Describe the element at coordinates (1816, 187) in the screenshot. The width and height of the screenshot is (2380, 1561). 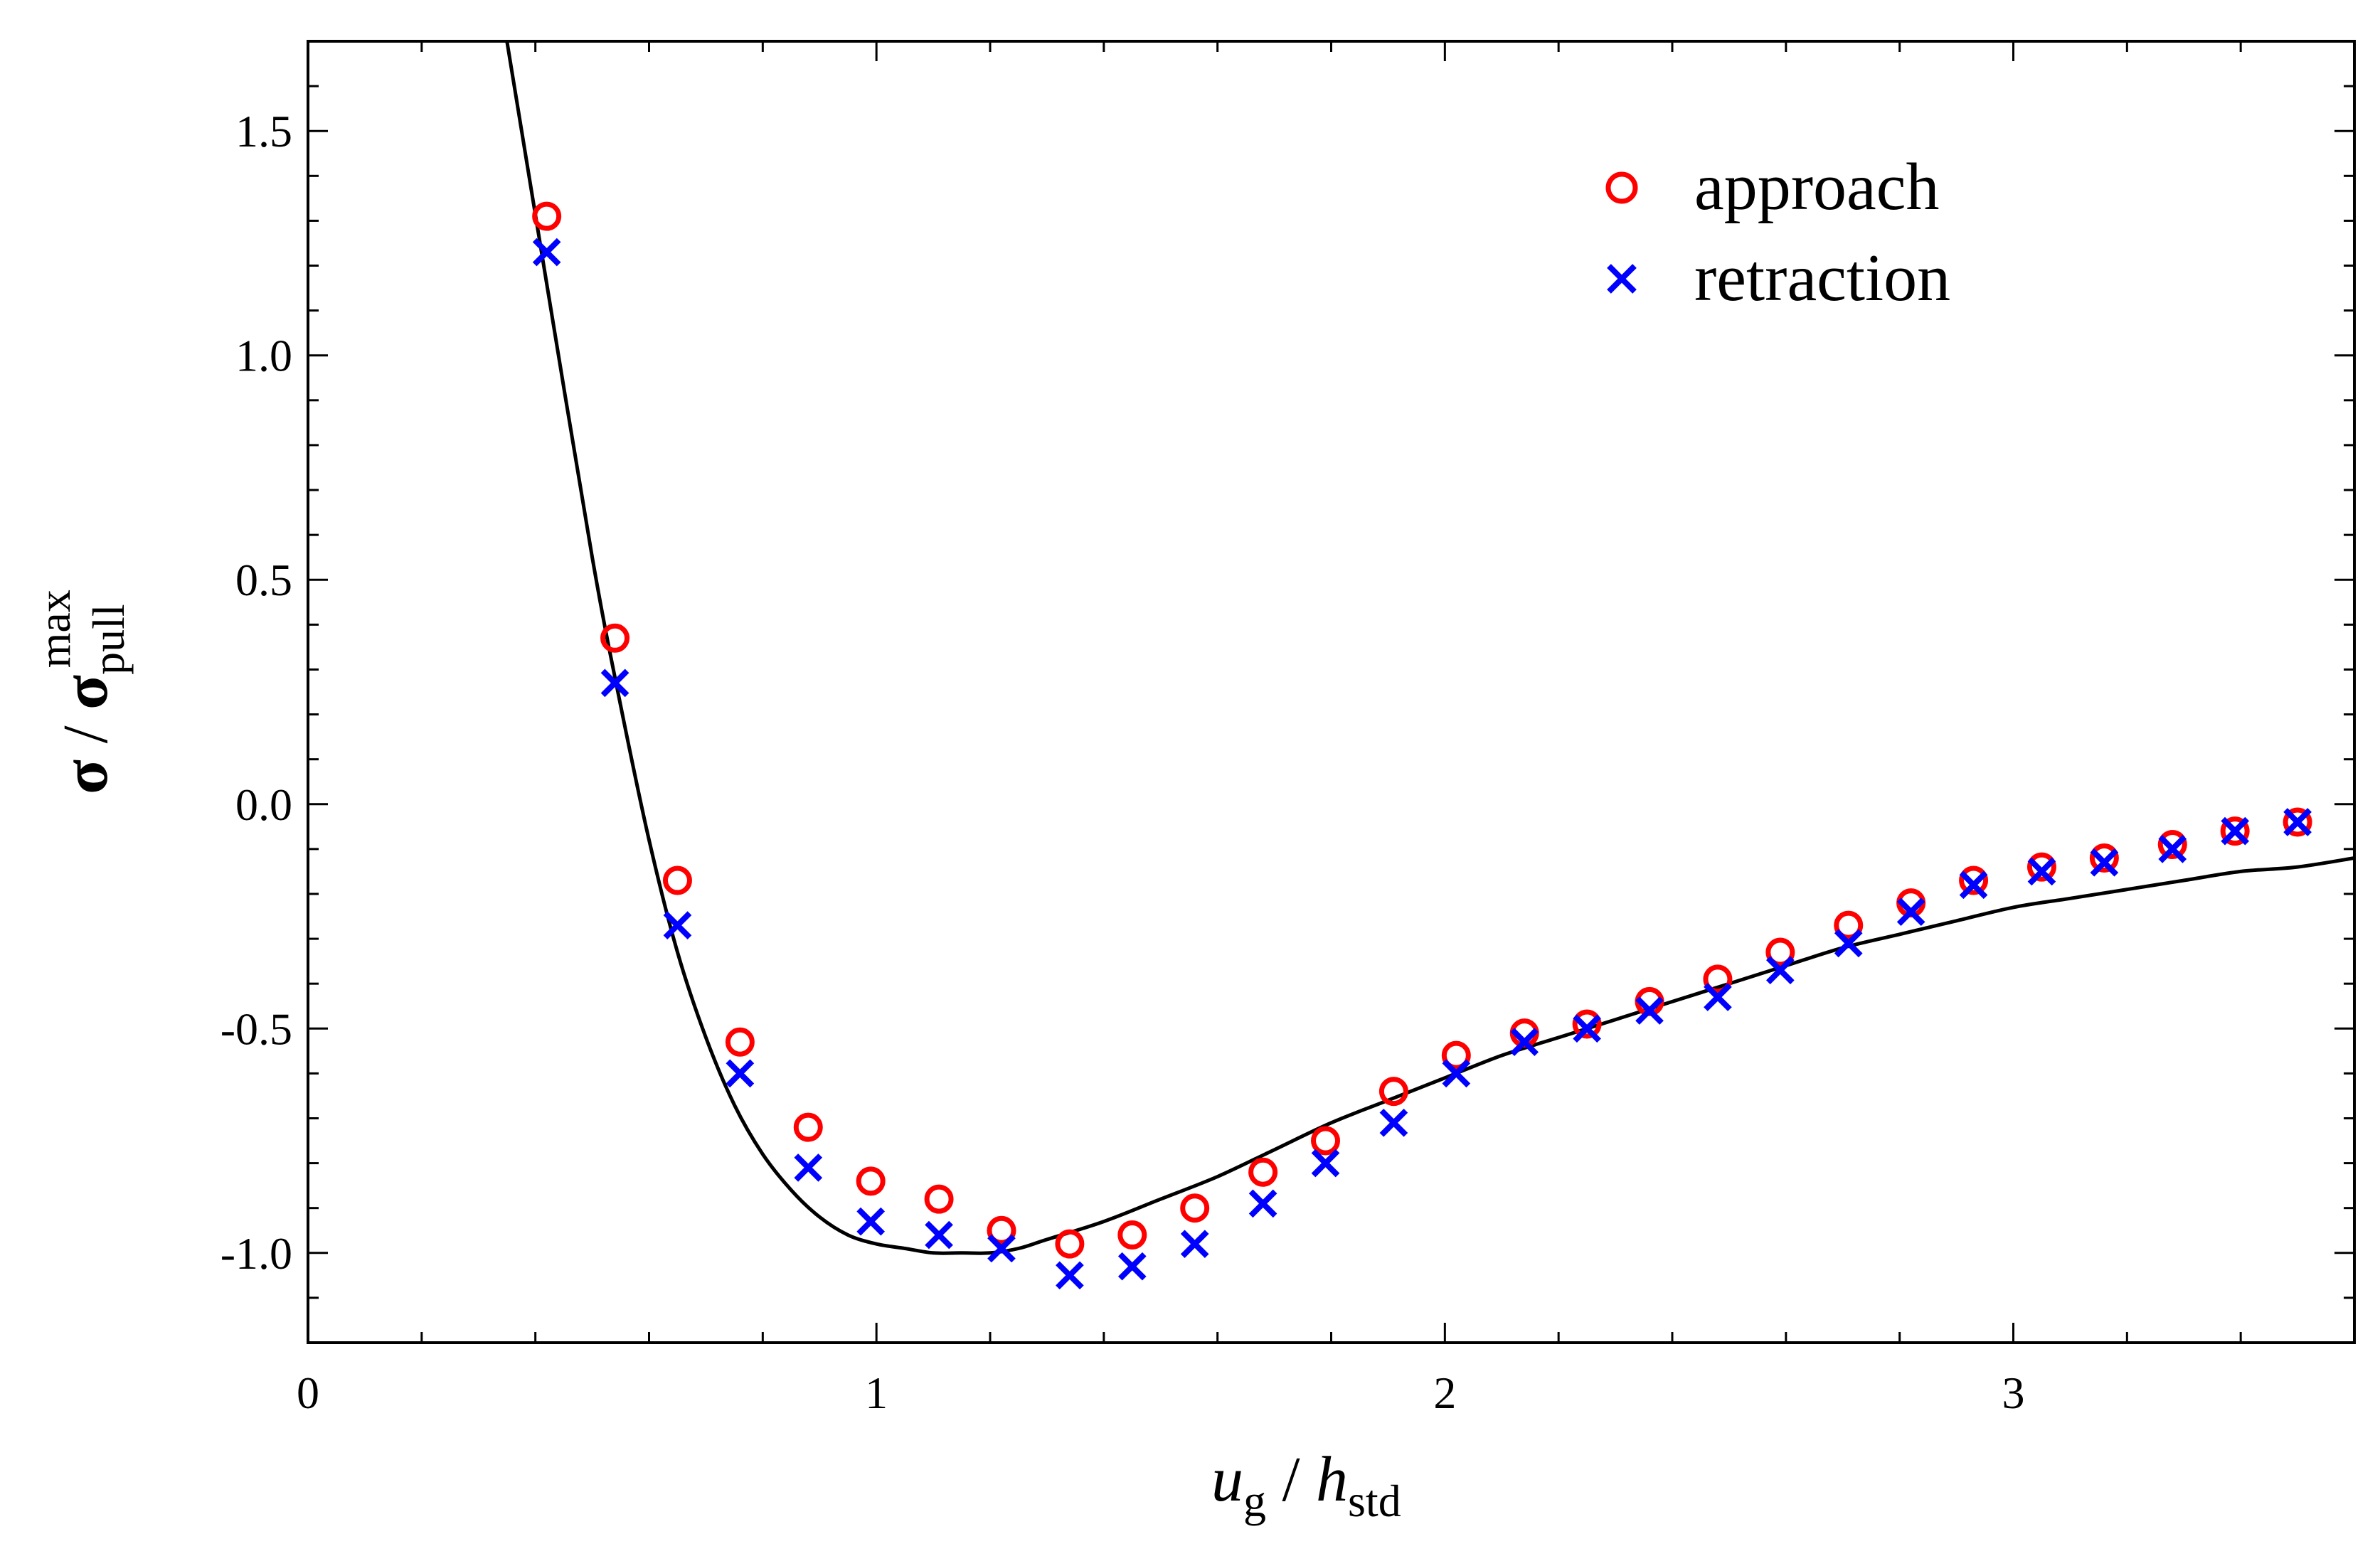
I see `legend-label-approach: approach` at that location.